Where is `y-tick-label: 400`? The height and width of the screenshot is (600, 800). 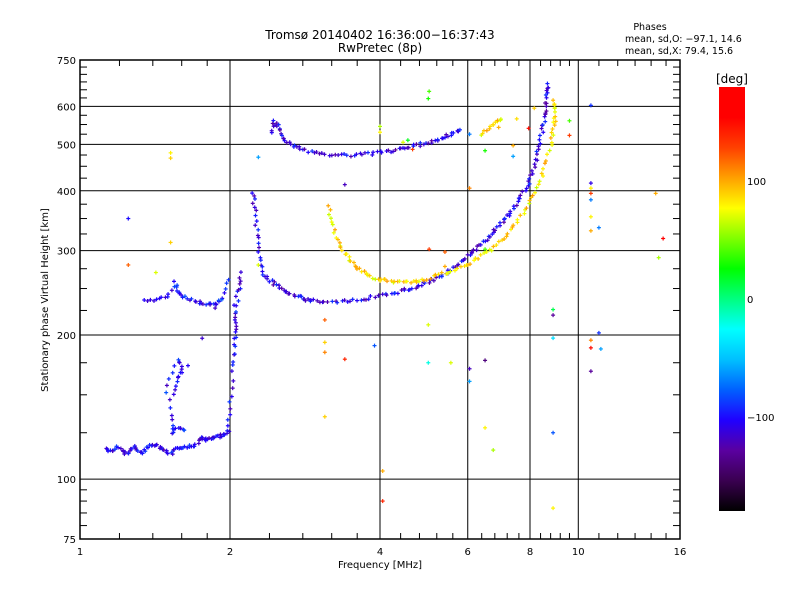 y-tick-label: 400 is located at coordinates (66, 192).